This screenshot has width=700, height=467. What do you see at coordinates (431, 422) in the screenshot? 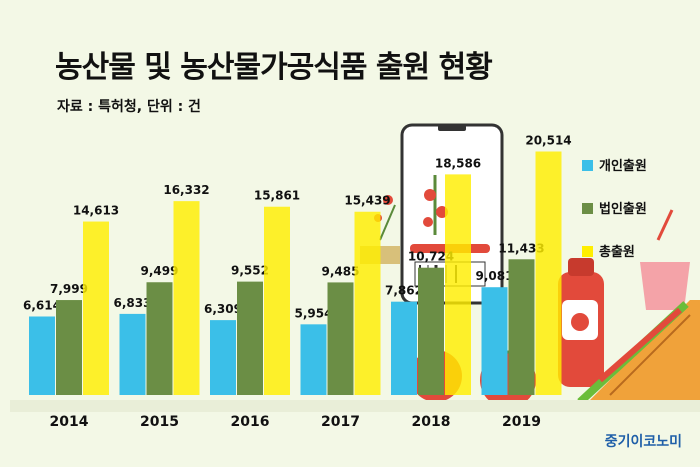
I see `x-tick-label: 2018` at bounding box center [431, 422].